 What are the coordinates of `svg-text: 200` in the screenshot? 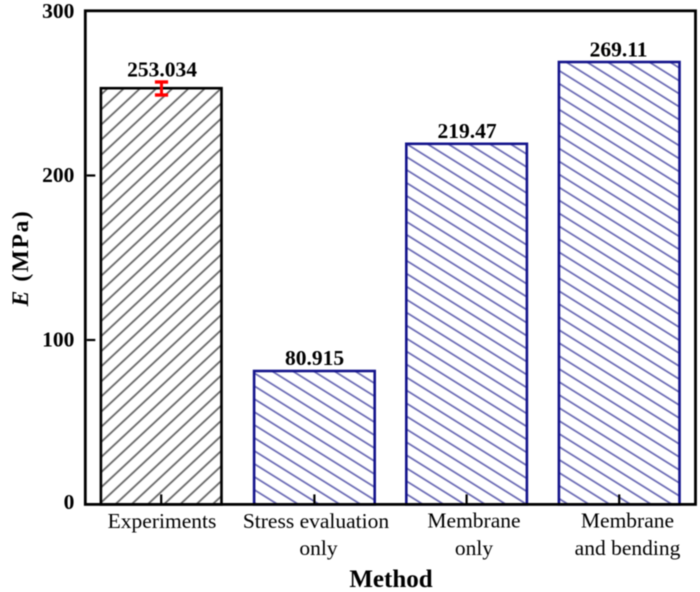 It's located at (58, 175).